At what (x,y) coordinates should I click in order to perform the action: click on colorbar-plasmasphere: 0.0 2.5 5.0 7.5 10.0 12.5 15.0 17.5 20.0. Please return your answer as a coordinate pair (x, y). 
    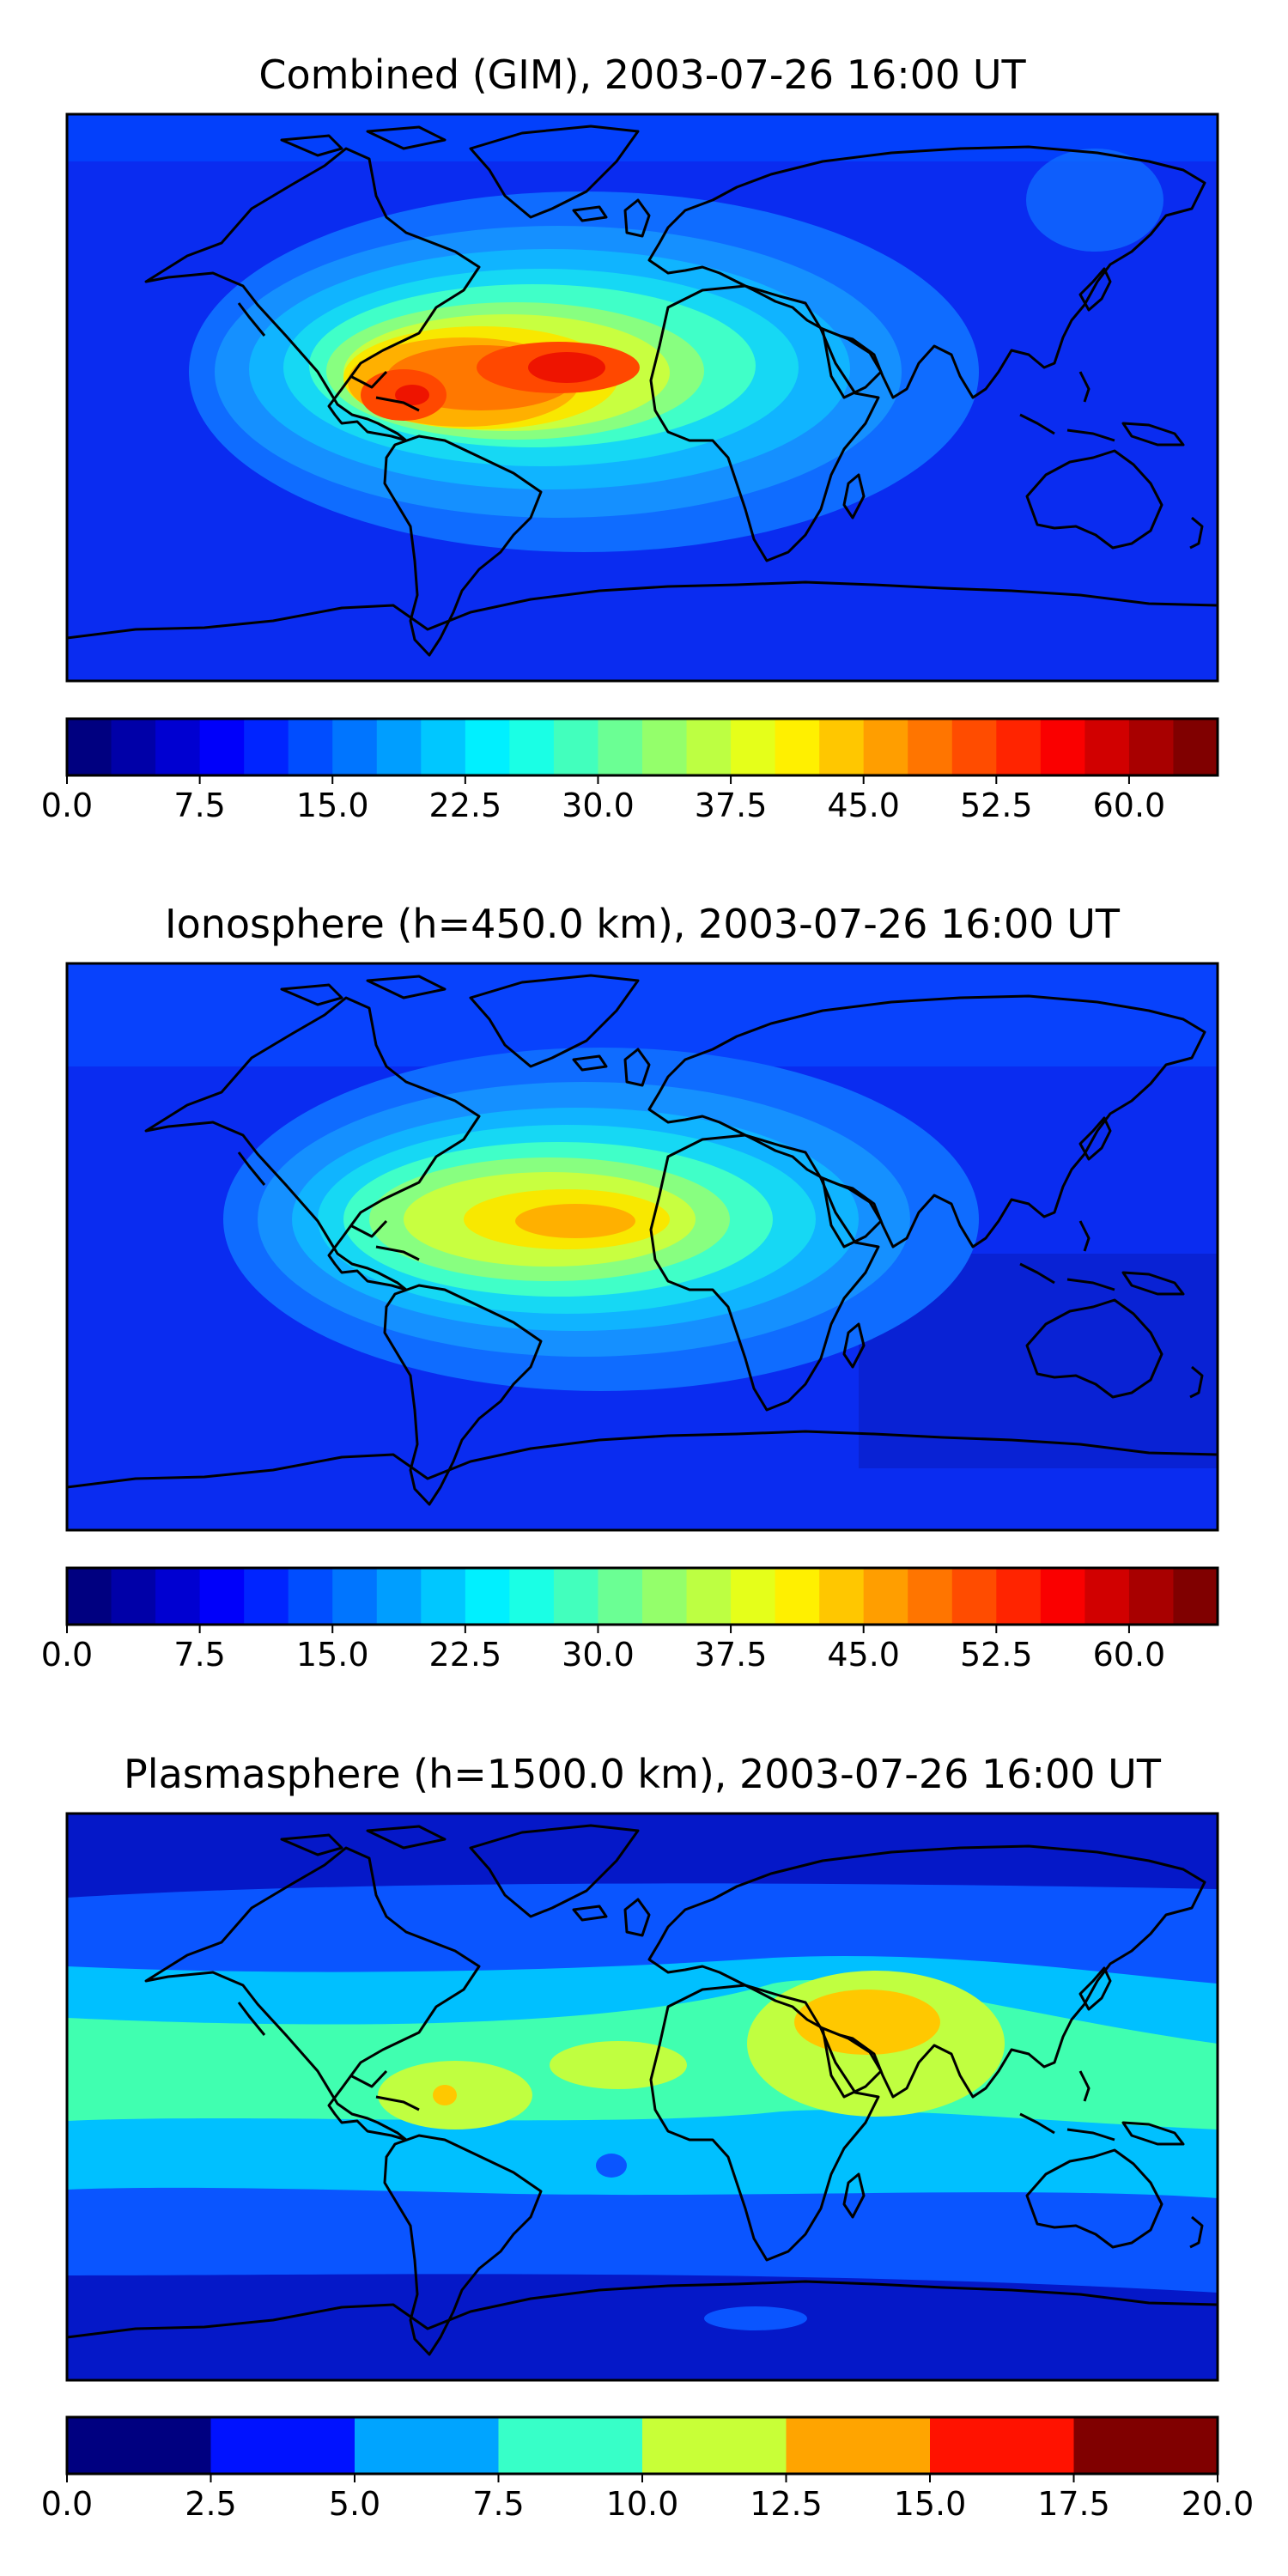
    Looking at the image, I should click on (648, 2469).